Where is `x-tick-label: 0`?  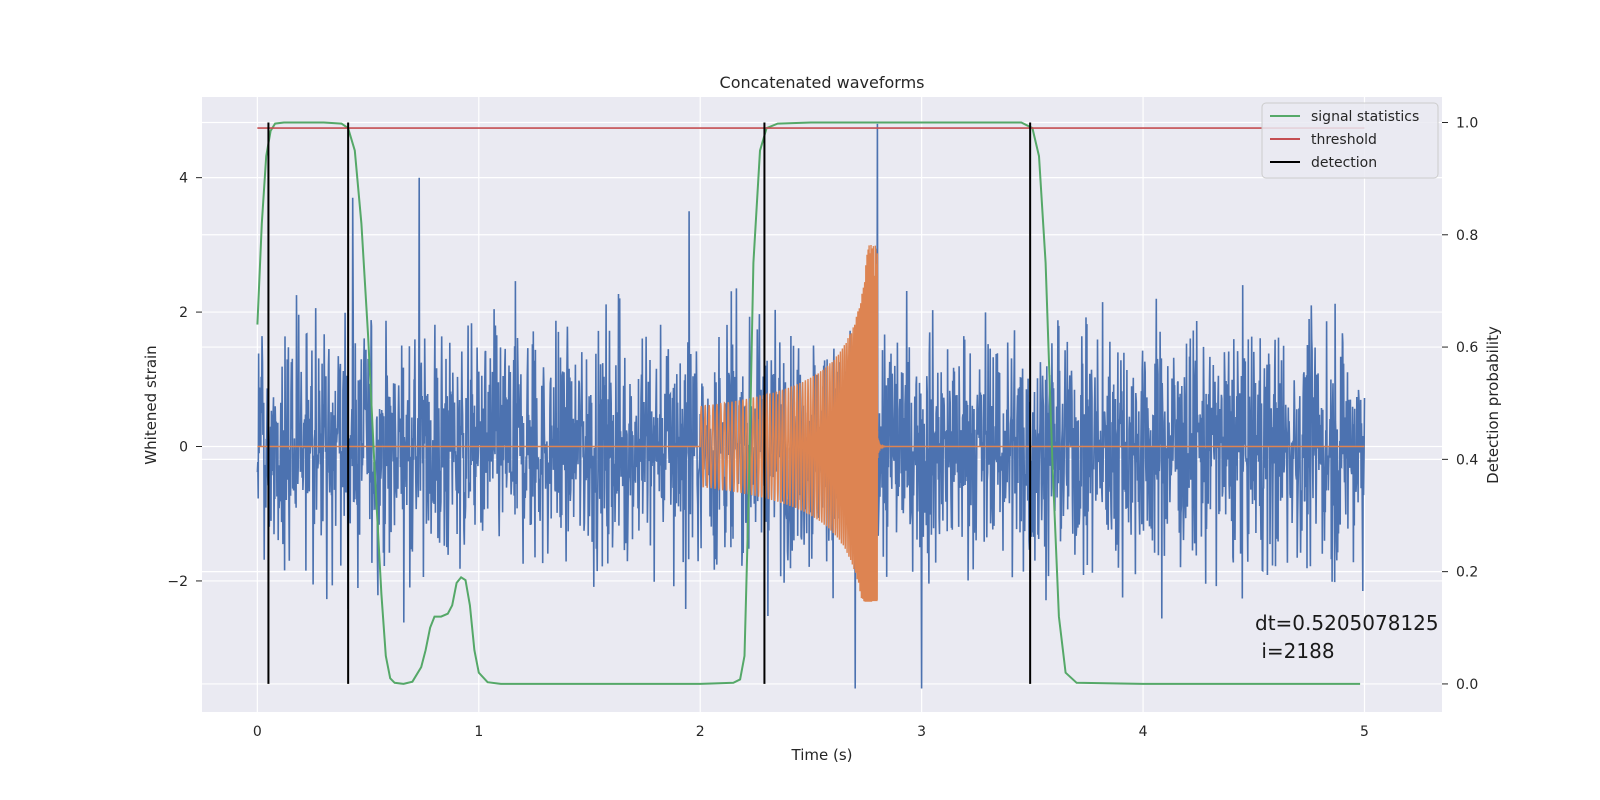
x-tick-label: 0 is located at coordinates (257, 732).